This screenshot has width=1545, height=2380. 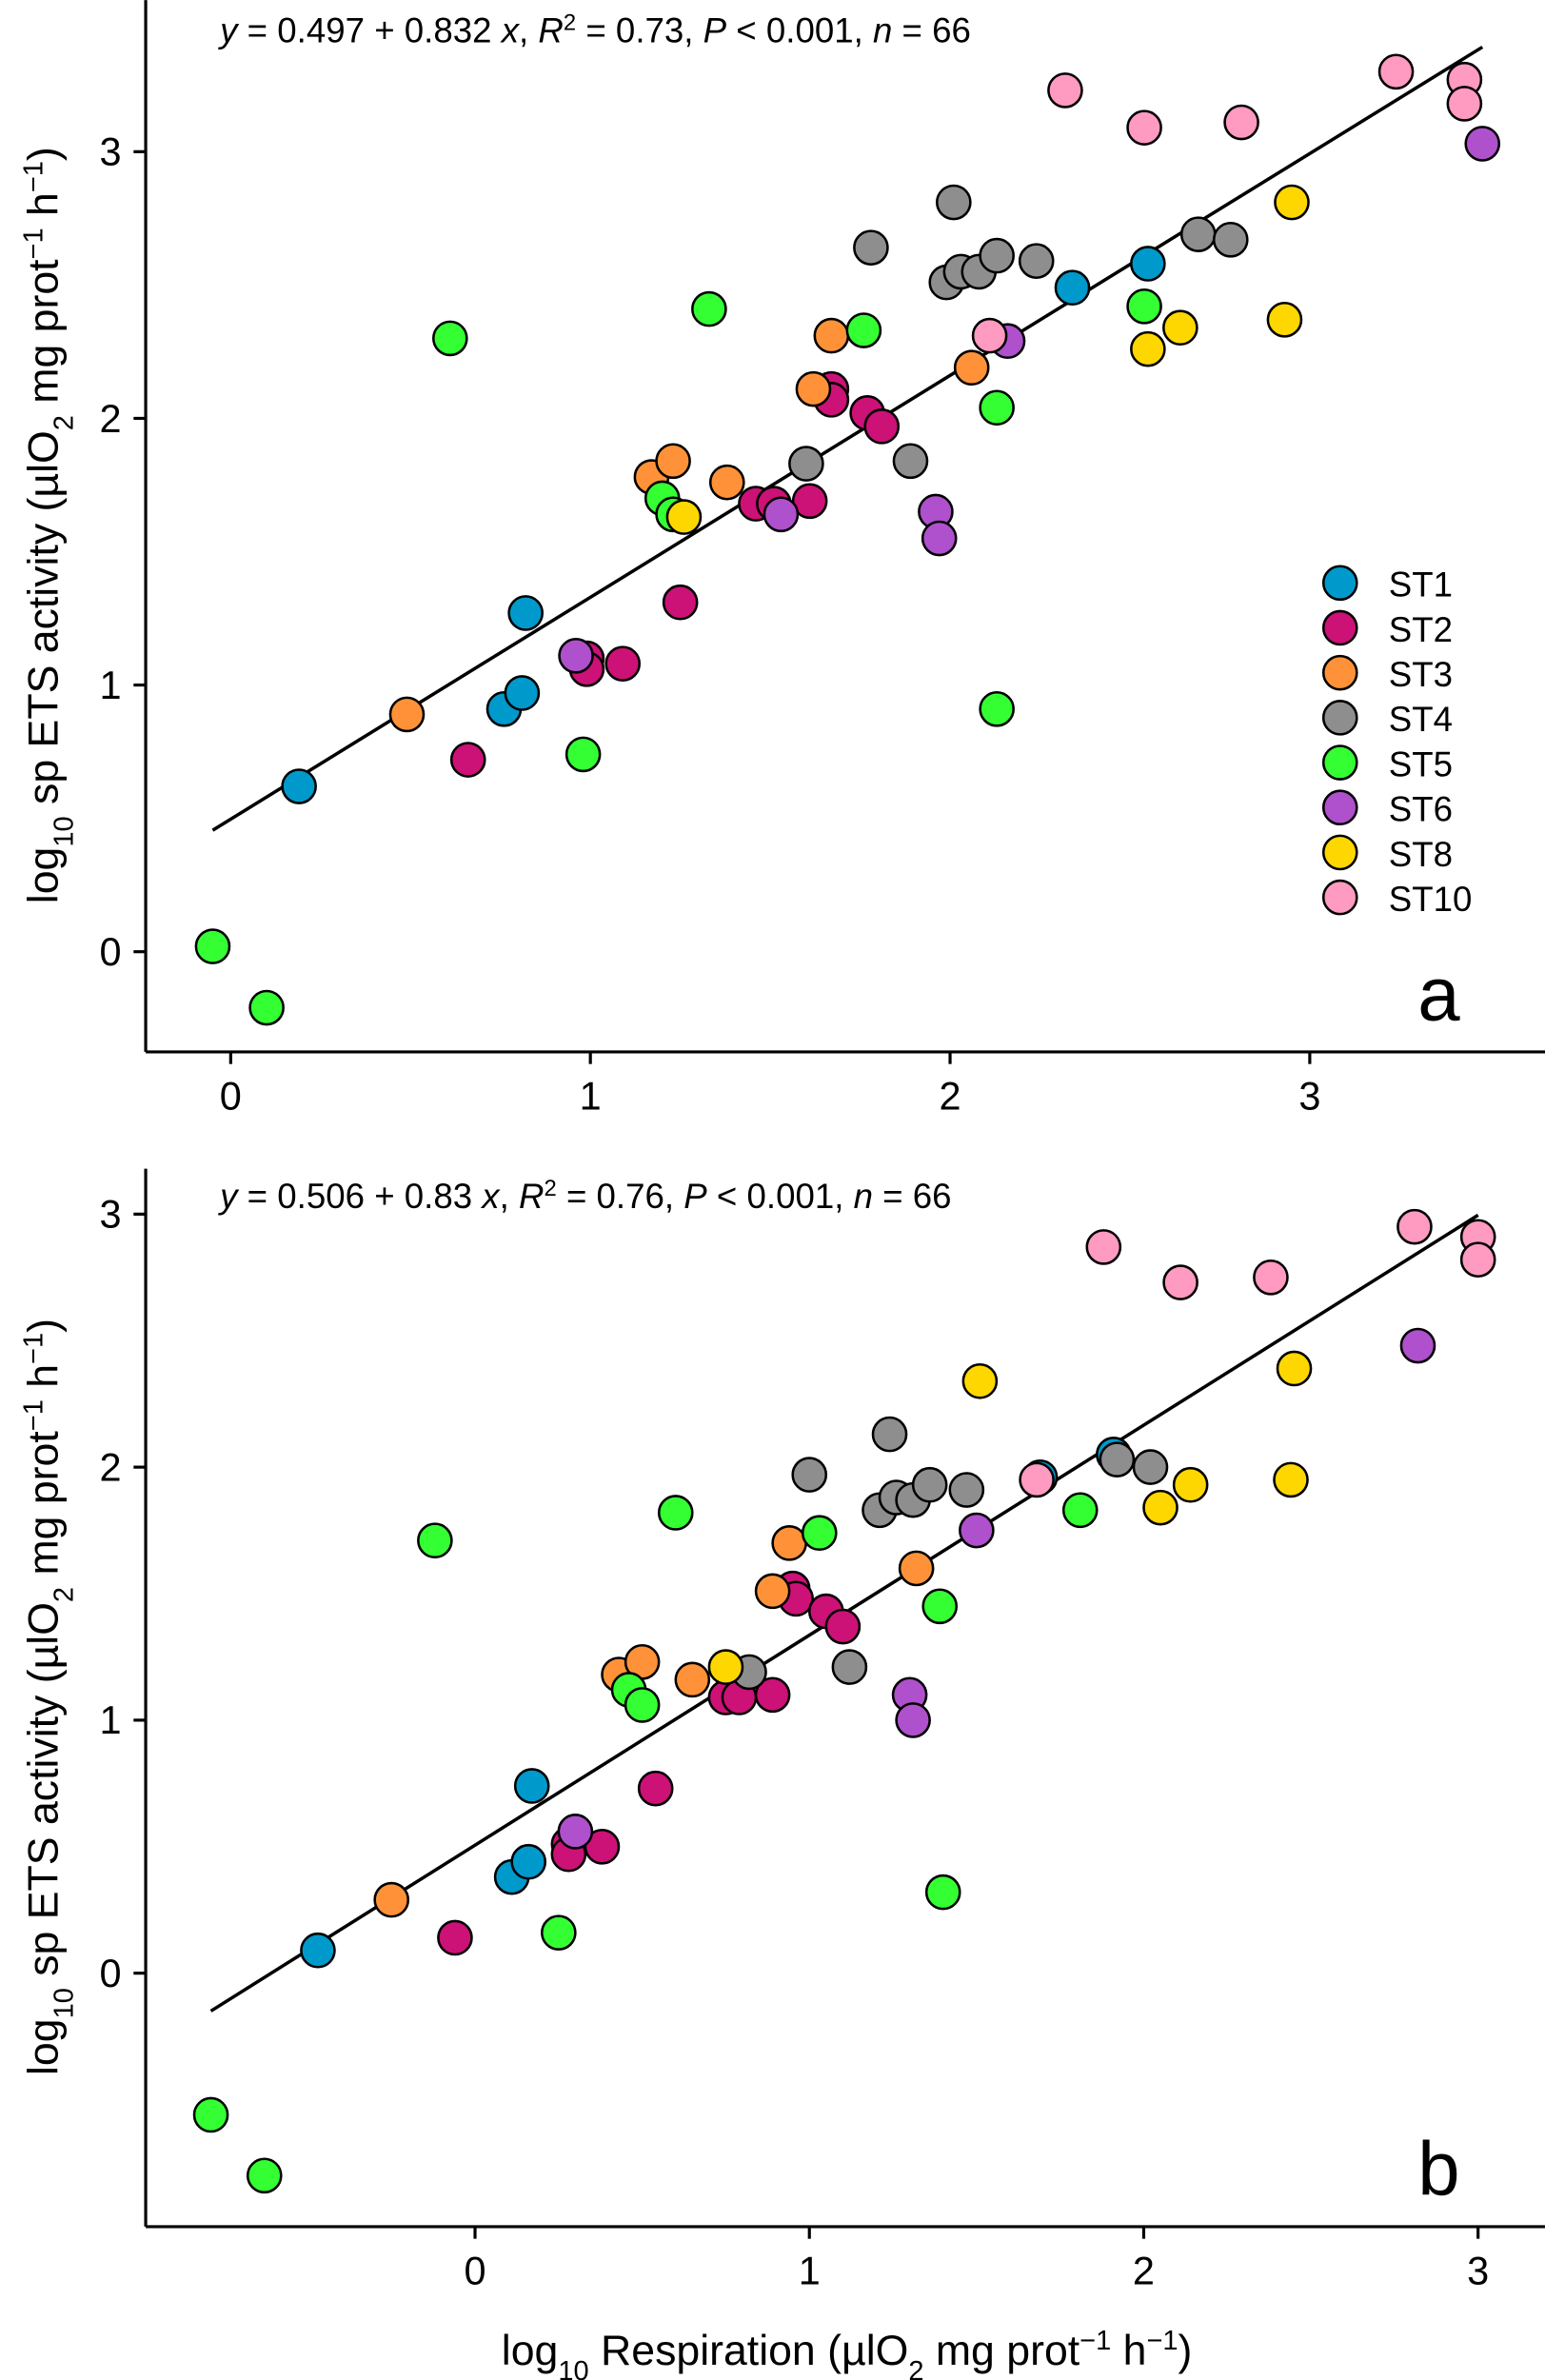 I want to click on text-run: P, so click(x=715, y=30).